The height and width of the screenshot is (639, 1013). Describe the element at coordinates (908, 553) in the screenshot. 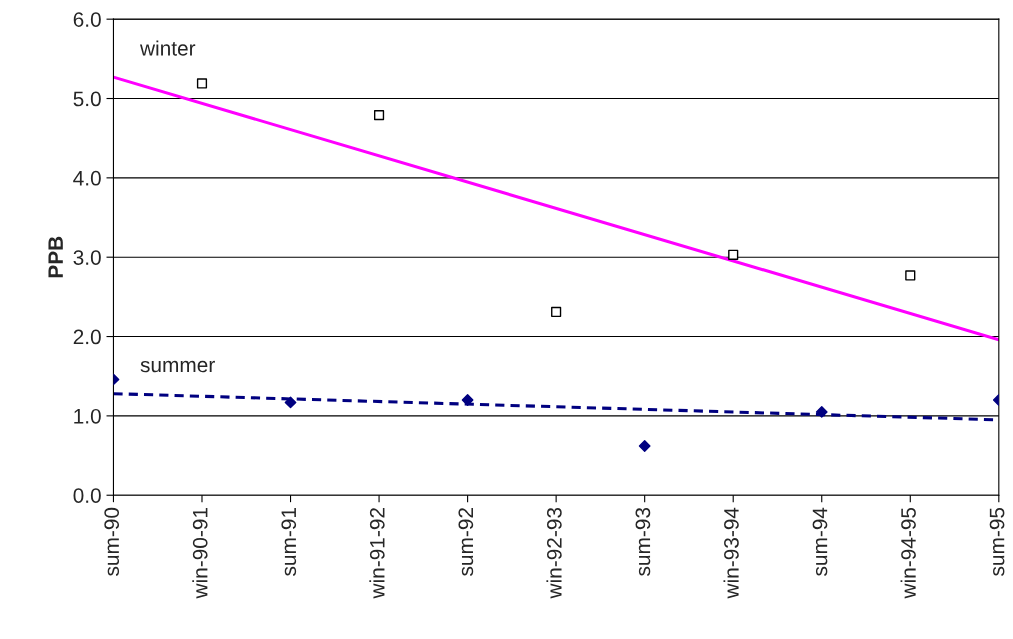

I see `x-tick-label: win-94-95` at that location.